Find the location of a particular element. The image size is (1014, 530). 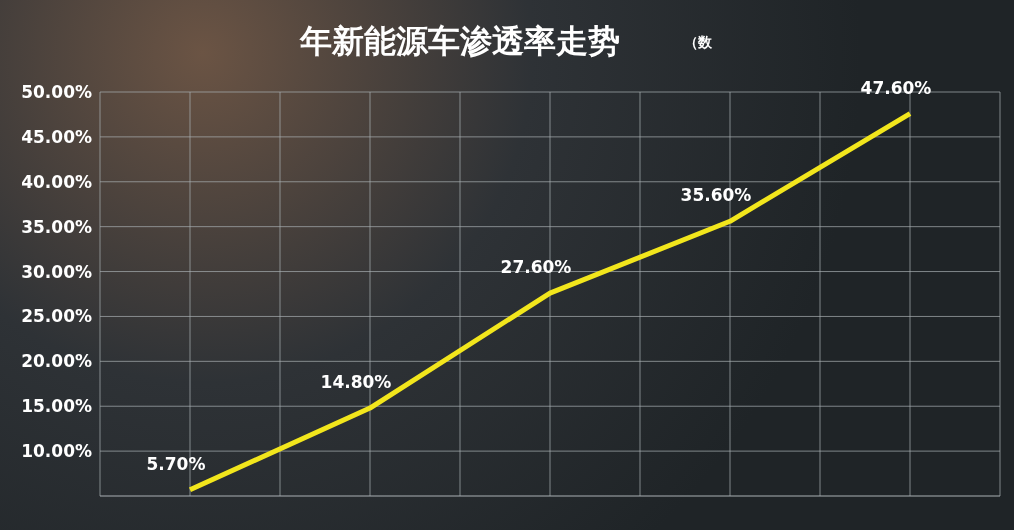

y-tick-label: 20.00% is located at coordinates (56, 361).